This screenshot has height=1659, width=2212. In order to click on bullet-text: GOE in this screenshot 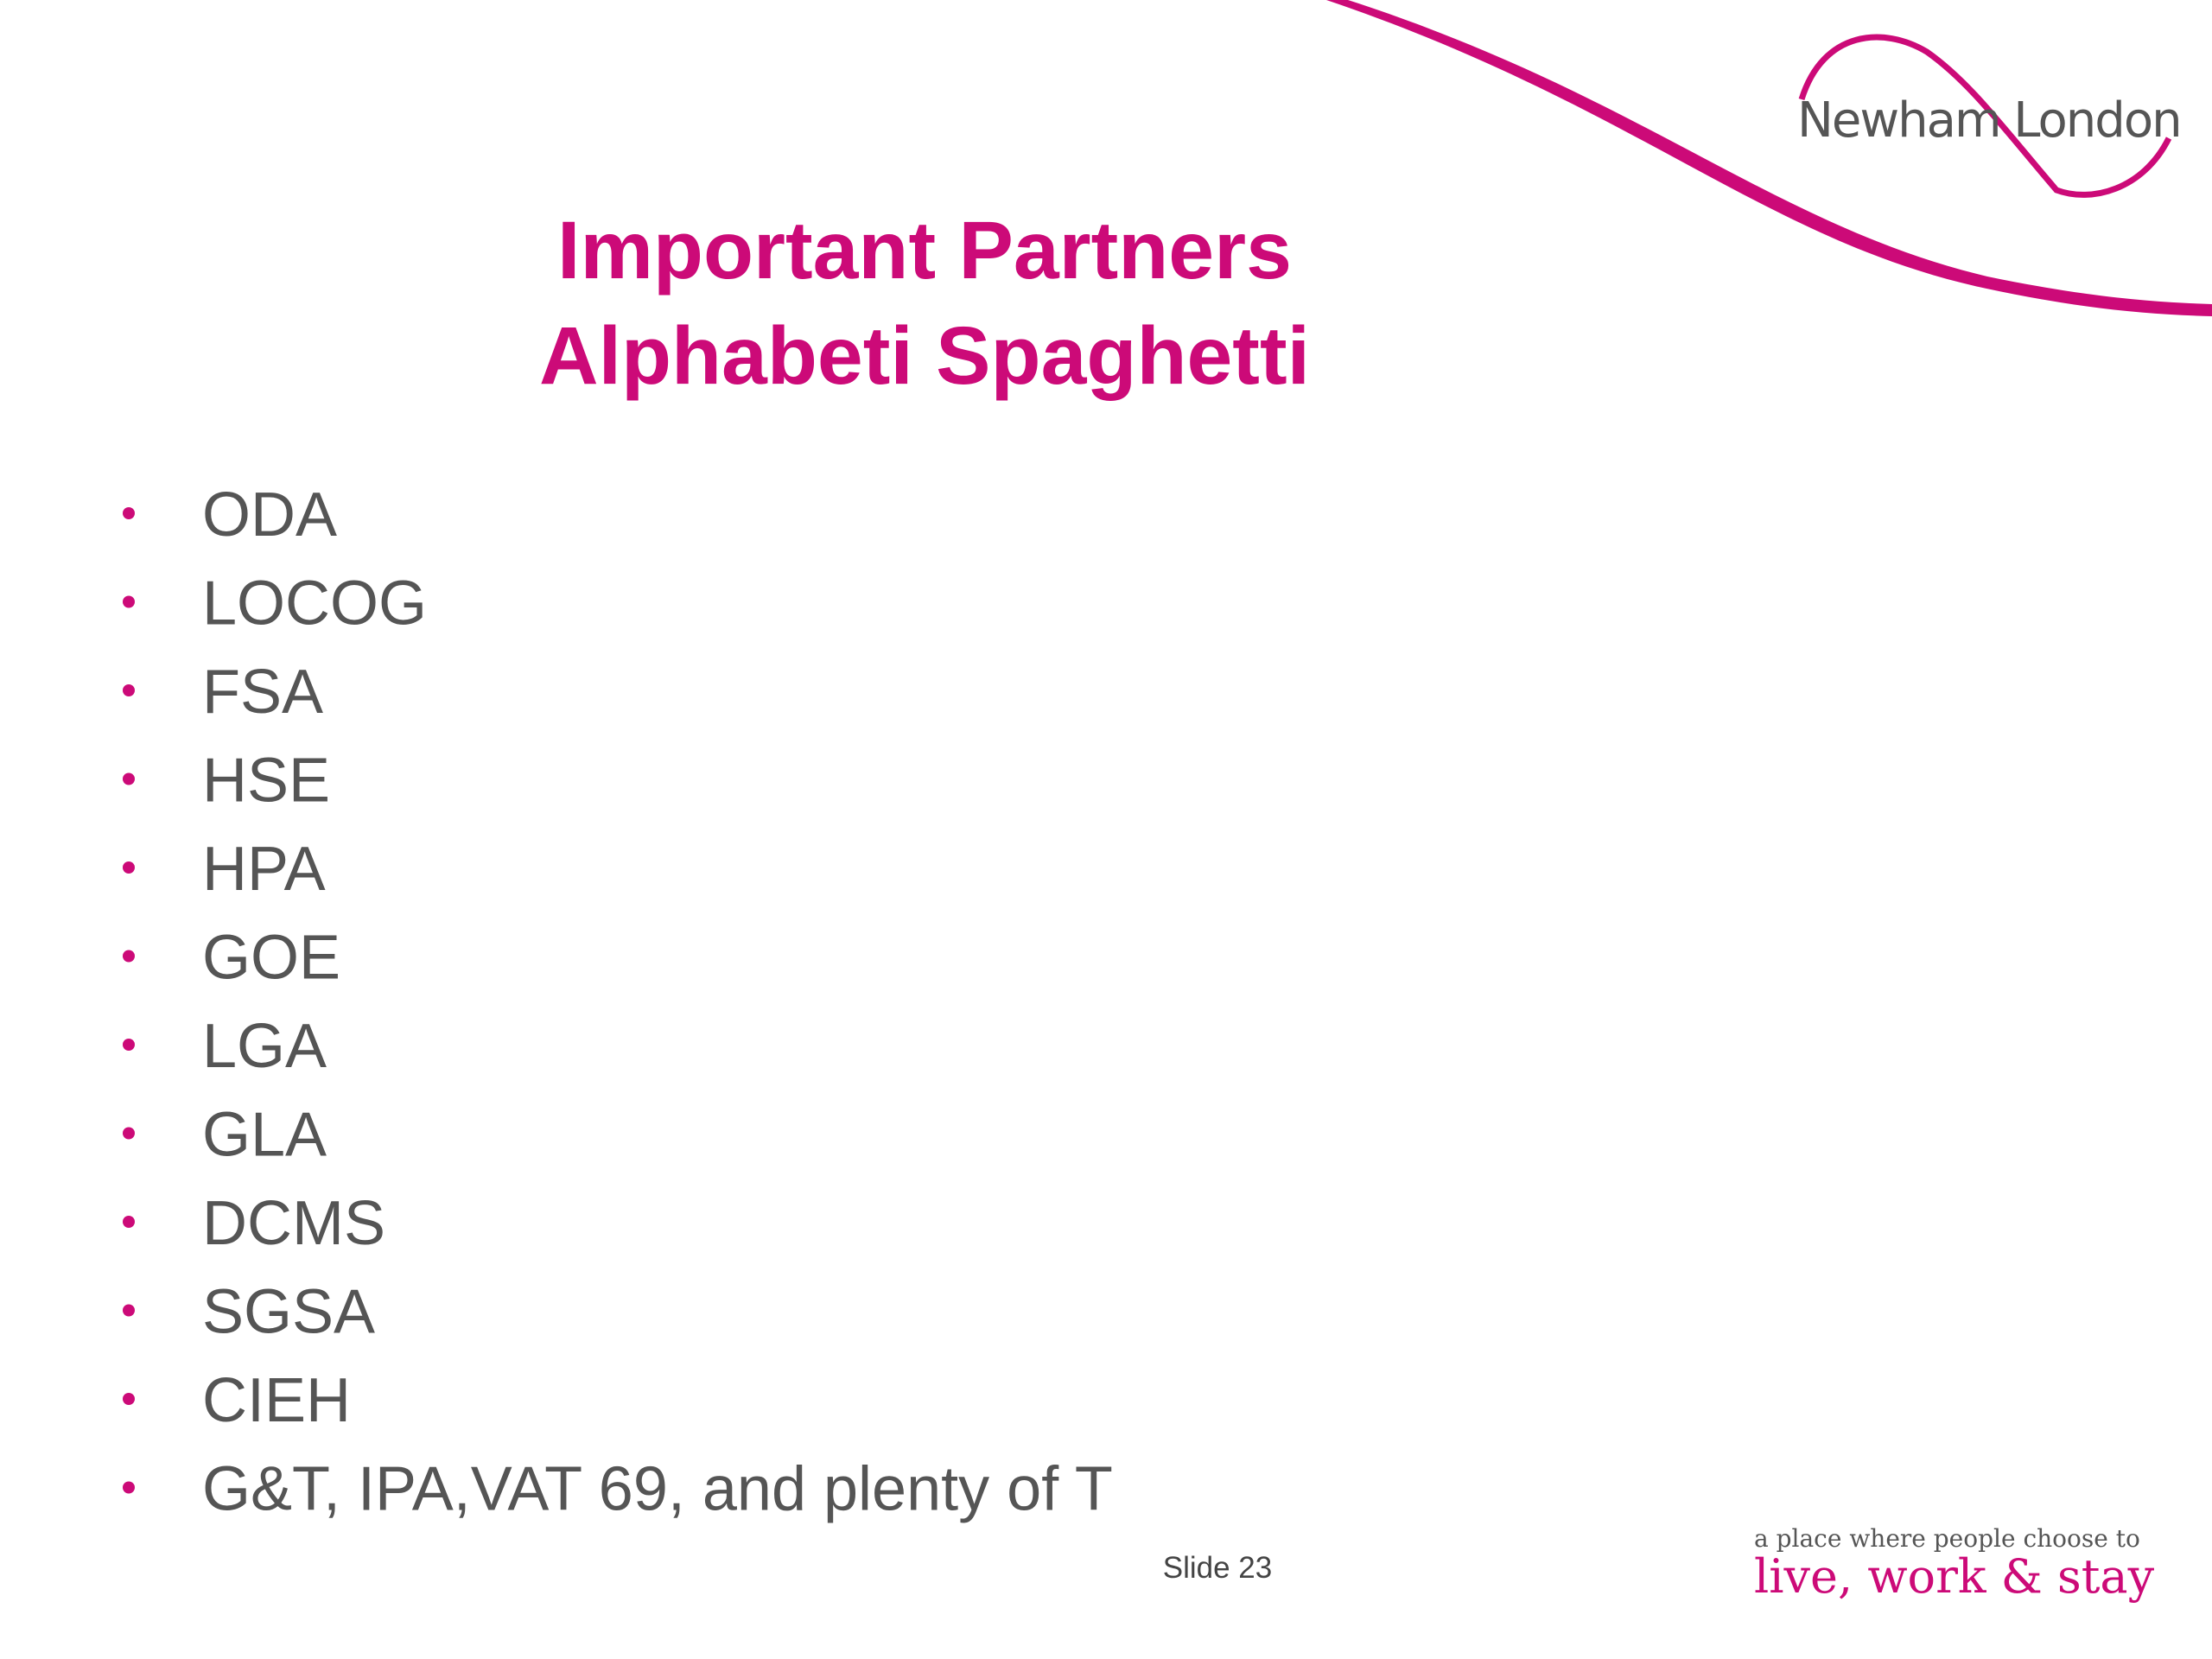, I will do `click(271, 959)`.